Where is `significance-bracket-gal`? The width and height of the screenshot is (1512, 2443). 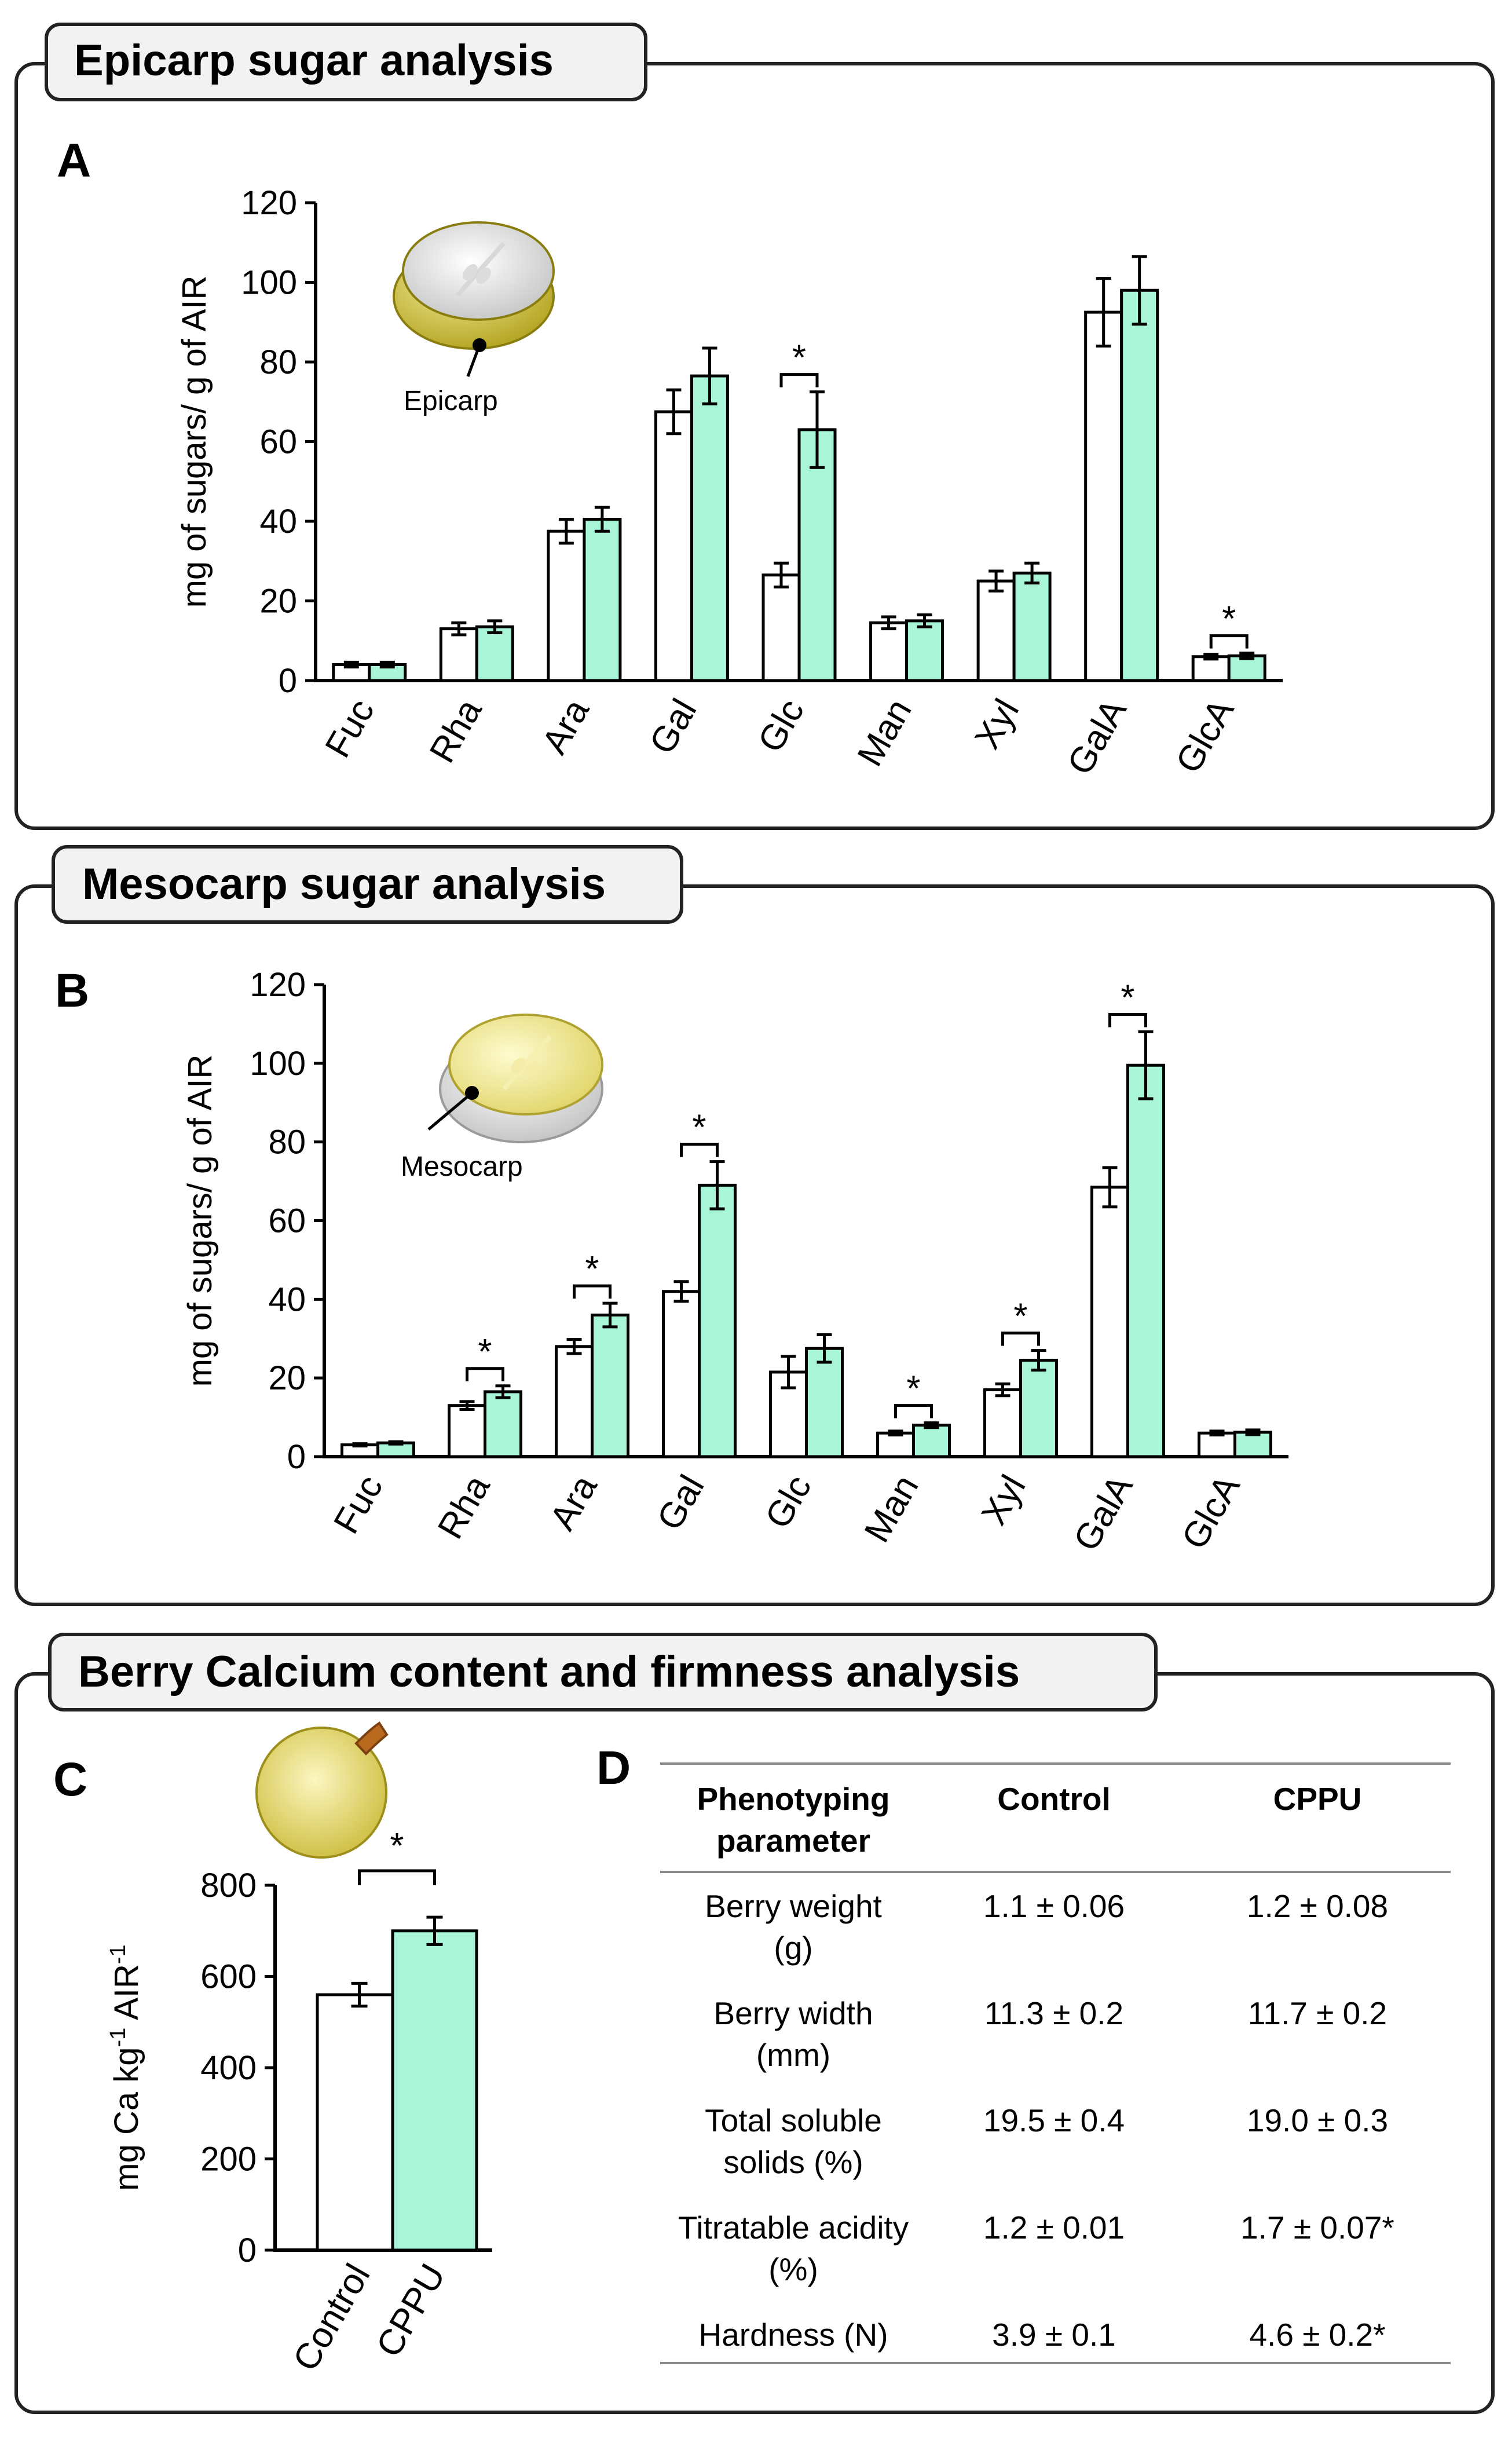 significance-bracket-gal is located at coordinates (700, 1150).